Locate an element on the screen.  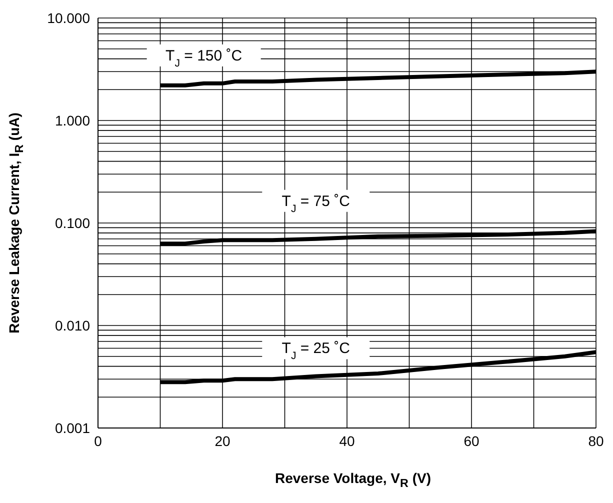
series-label: T$_{J}$ = 25 ˚C is located at coordinates (316, 351).